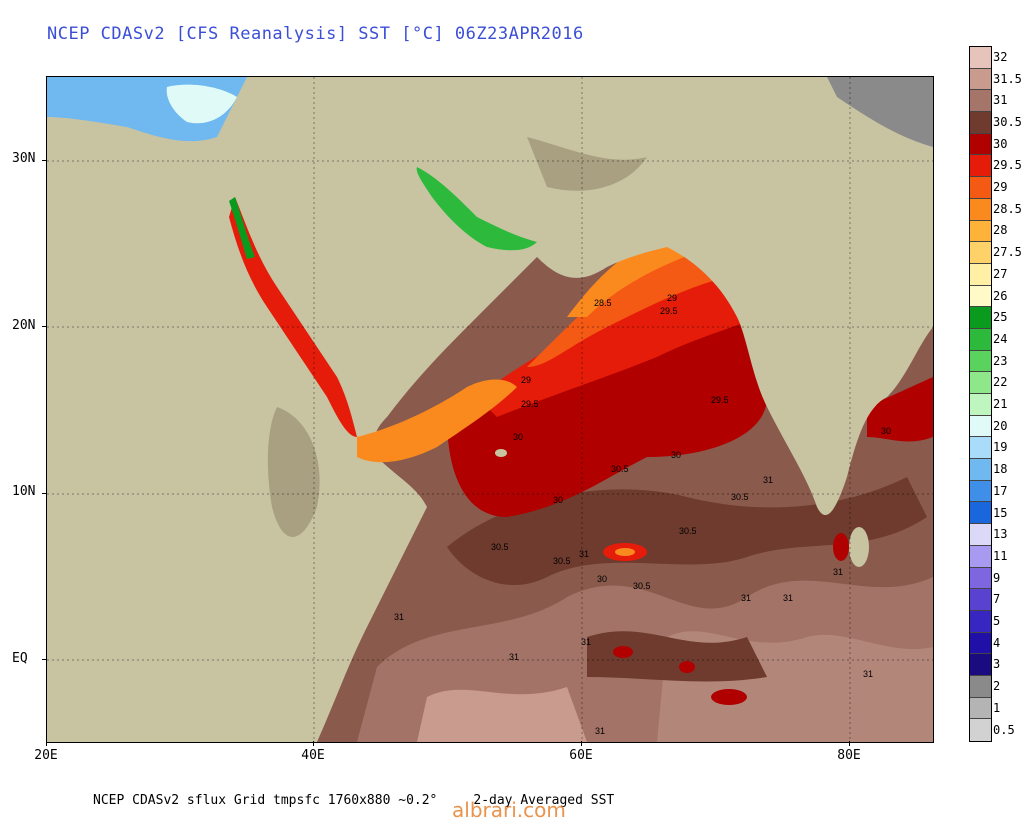 Image resolution: width=1024 pixels, height=822 pixels. What do you see at coordinates (501, 453) in the screenshot?
I see `socotra` at bounding box center [501, 453].